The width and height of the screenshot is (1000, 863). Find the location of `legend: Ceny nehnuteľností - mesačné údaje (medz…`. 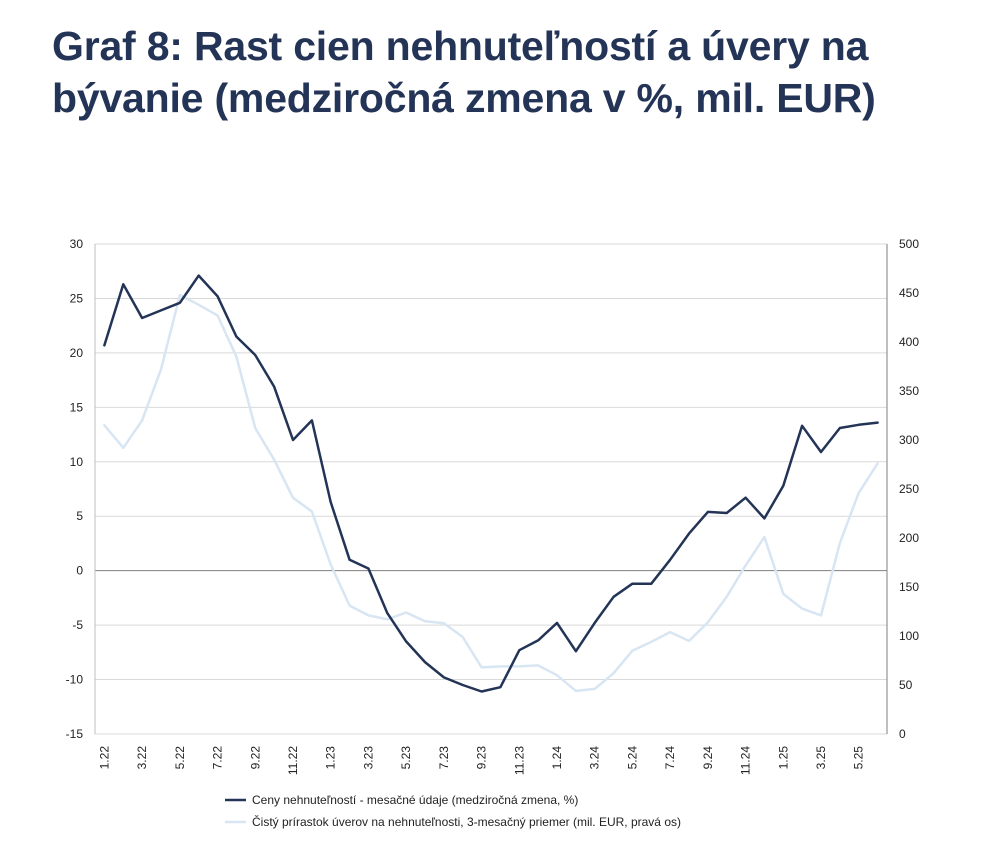

legend: Ceny nehnuteľností - mesačné údaje (medz… is located at coordinates (453, 811).